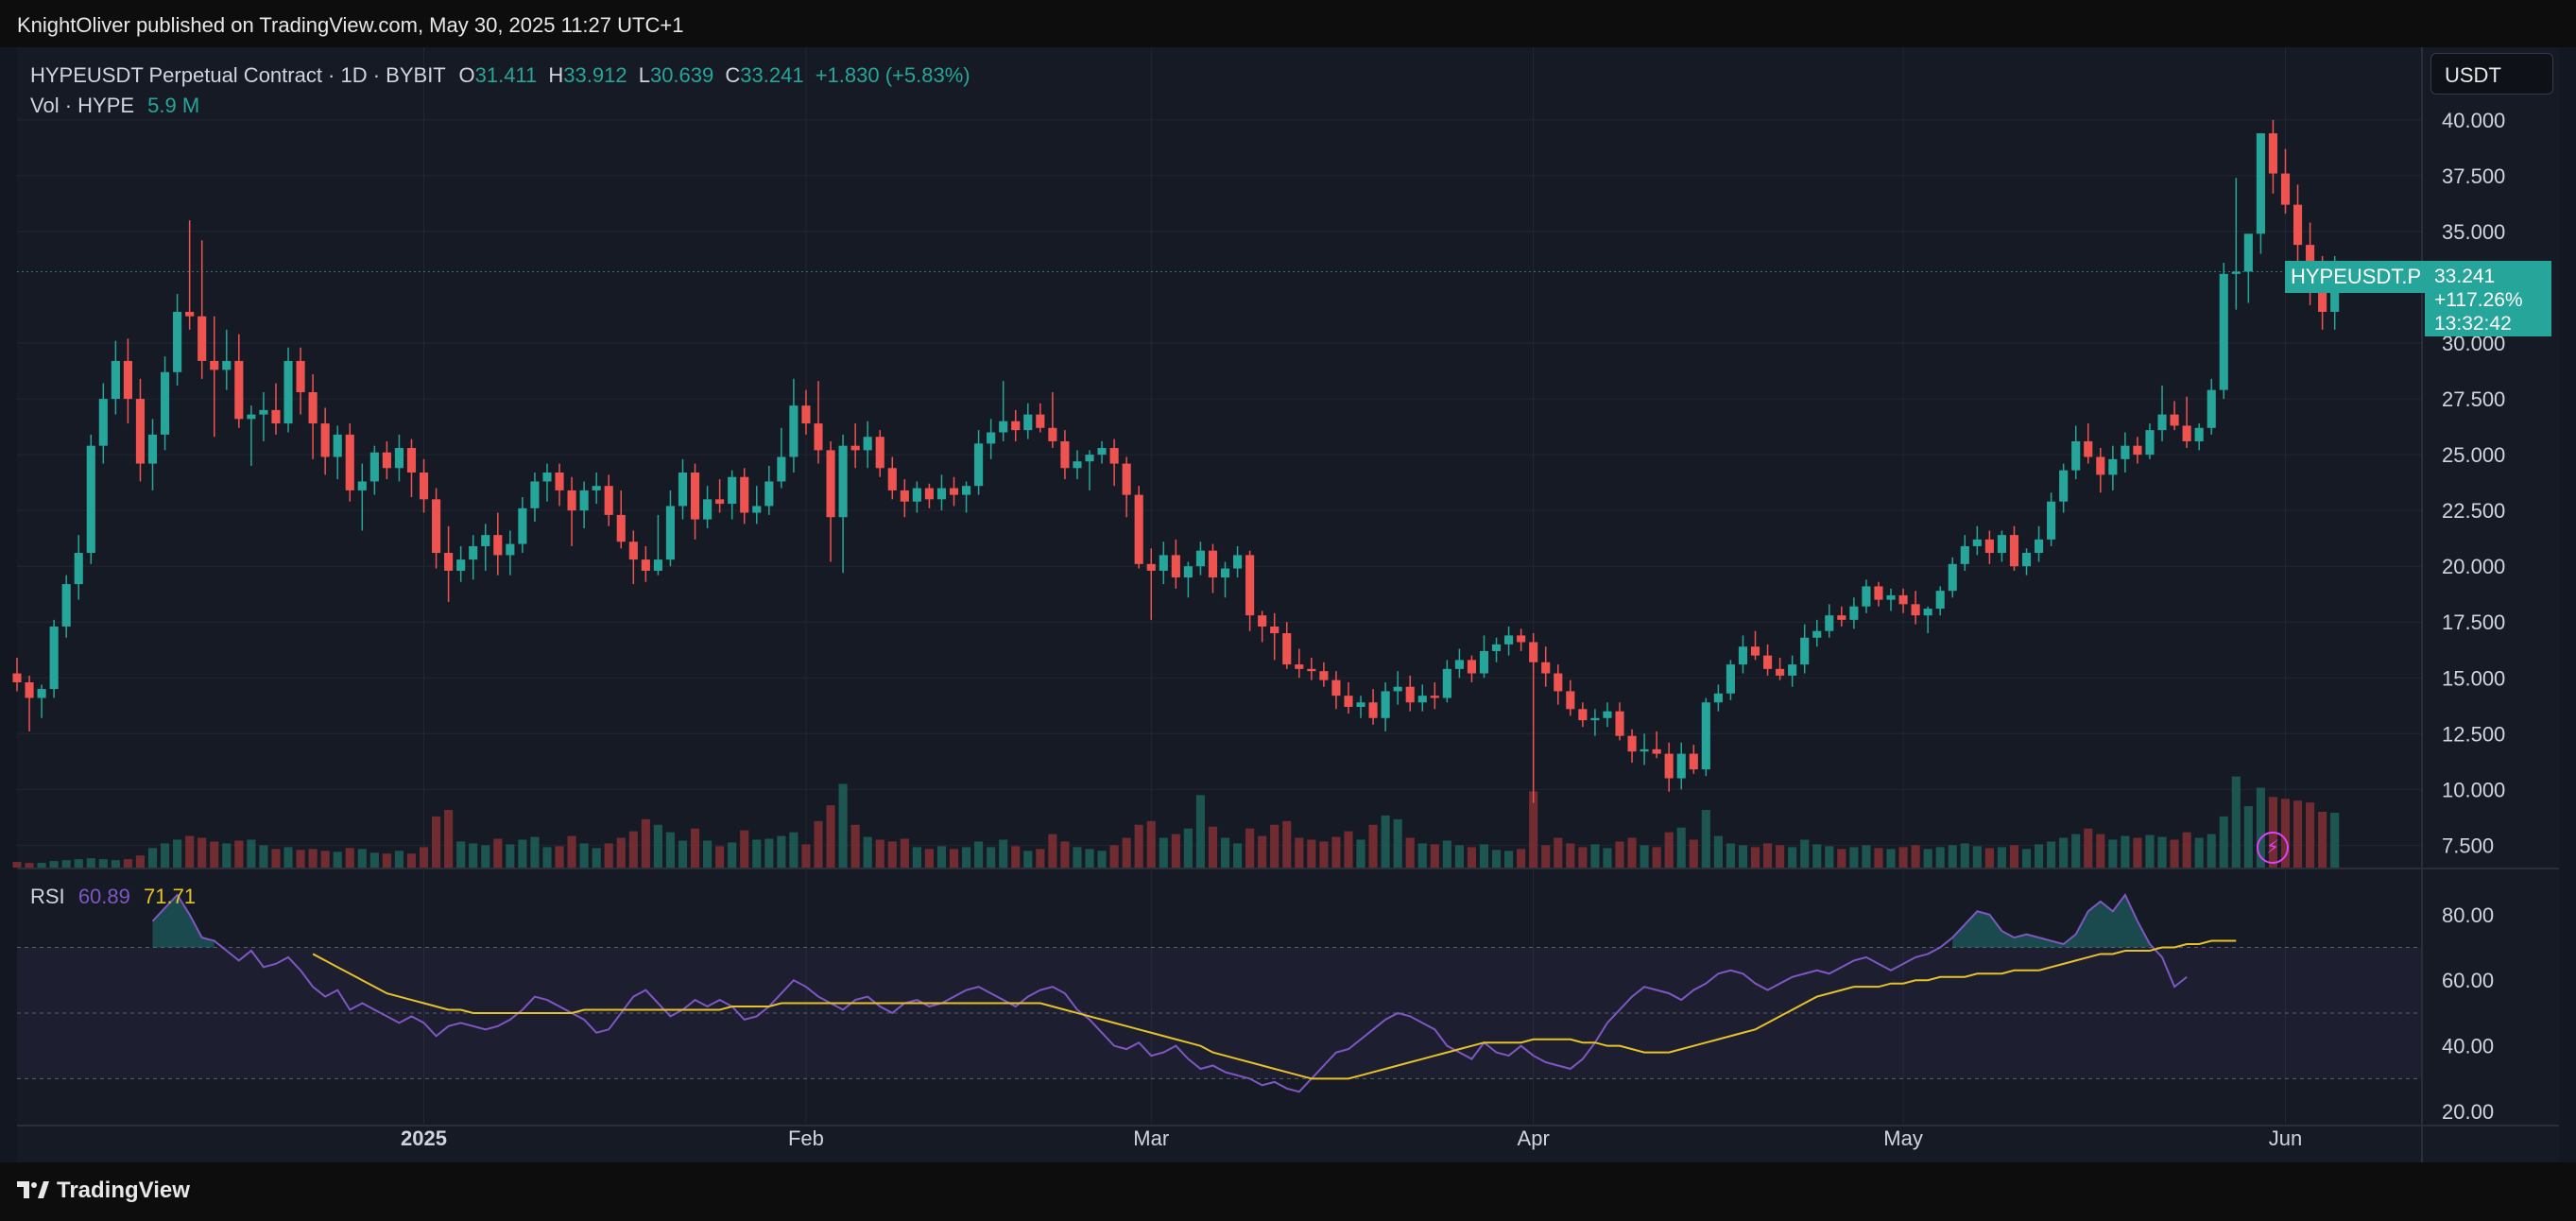  Describe the element at coordinates (113, 897) in the screenshot. I see `rsi-legend: RSI 60.89 71.71` at that location.